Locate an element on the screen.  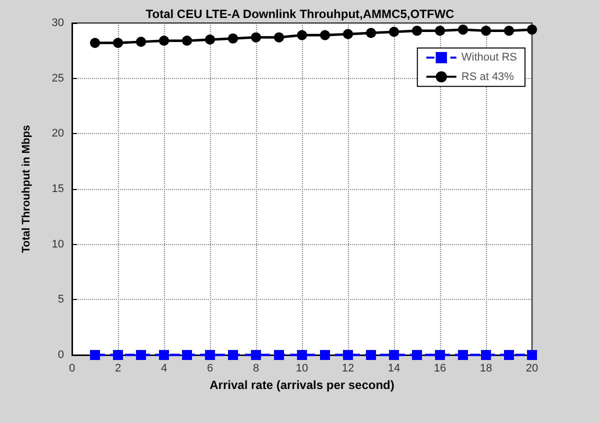
x-tick-label: 20 is located at coordinates (532, 368).